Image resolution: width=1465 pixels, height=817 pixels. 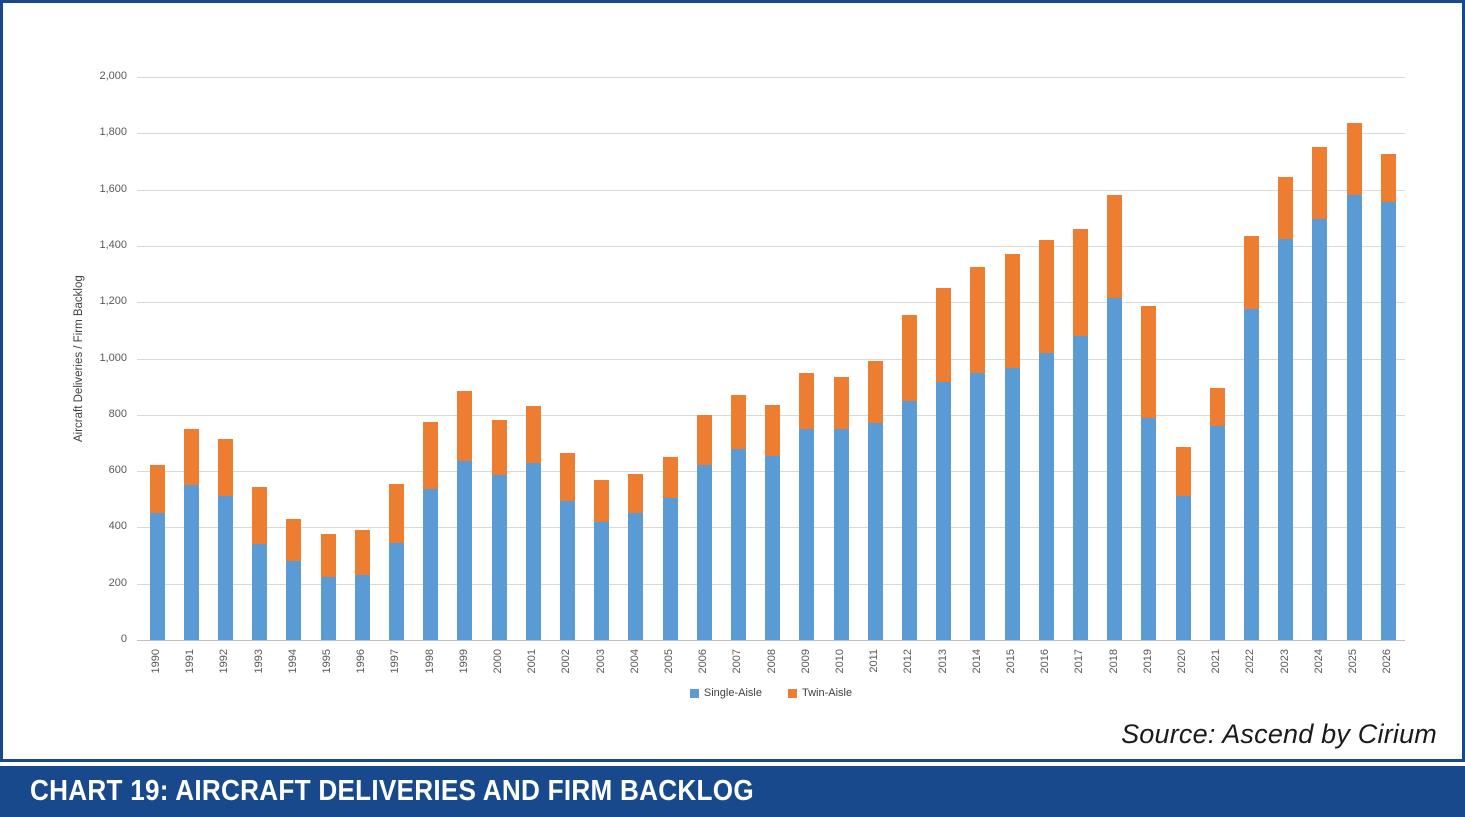 What do you see at coordinates (841, 402) in the screenshot?
I see `bar-2010-twin-aisle` at bounding box center [841, 402].